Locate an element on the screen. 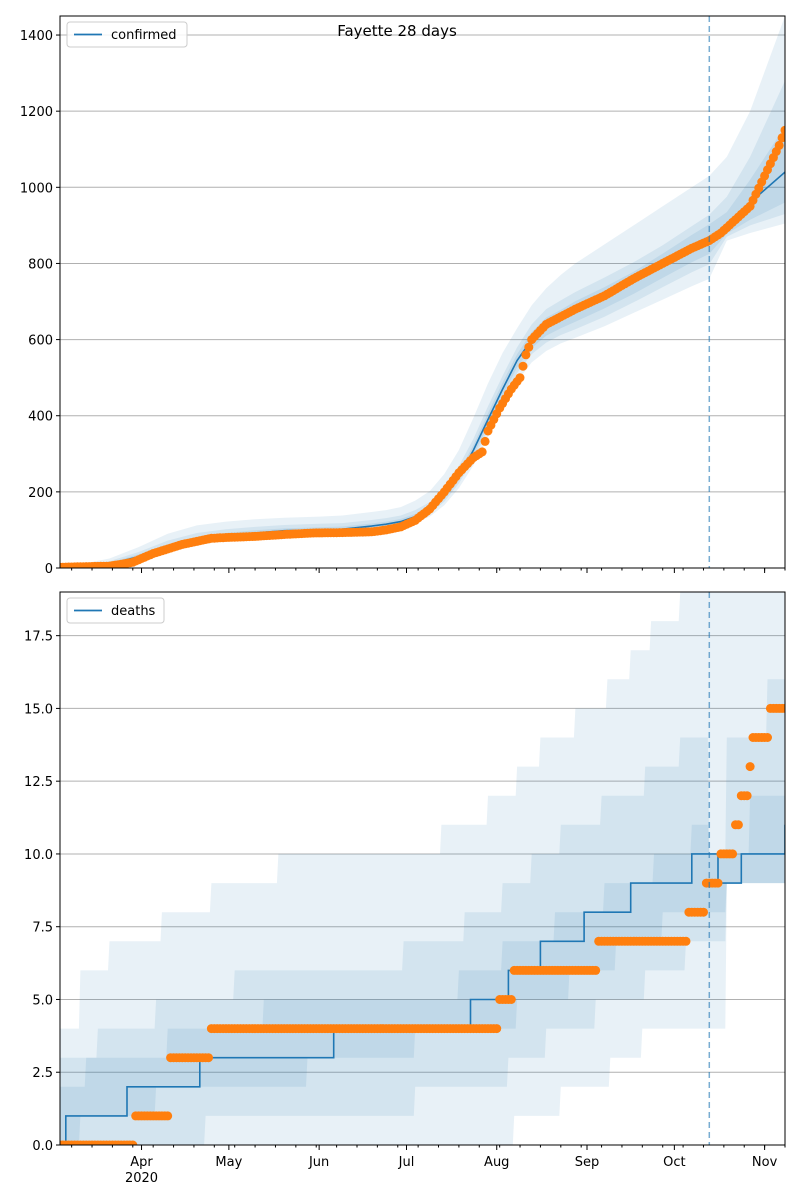  y-tick-label: 7.5 is located at coordinates (42, 928).